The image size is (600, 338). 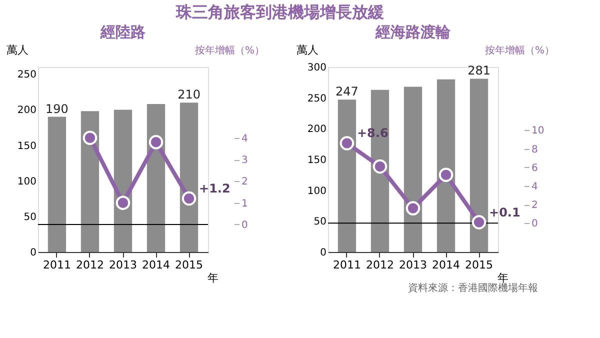 What do you see at coordinates (535, 168) in the screenshot?
I see `y2-tick-label: 6` at bounding box center [535, 168].